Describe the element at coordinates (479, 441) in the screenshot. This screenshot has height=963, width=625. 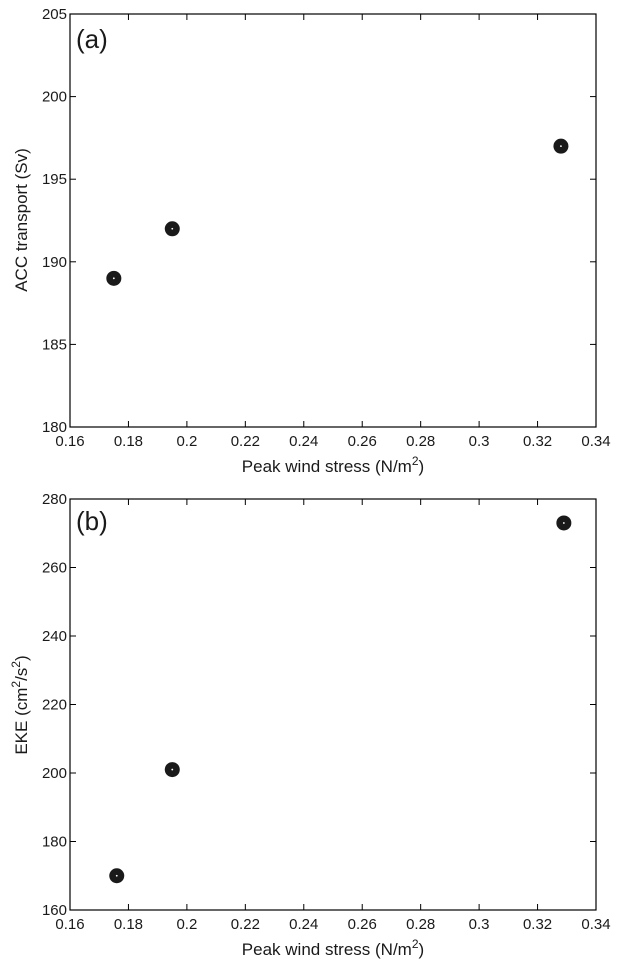
I see `panel-a-x-tick-label: 0.3` at that location.